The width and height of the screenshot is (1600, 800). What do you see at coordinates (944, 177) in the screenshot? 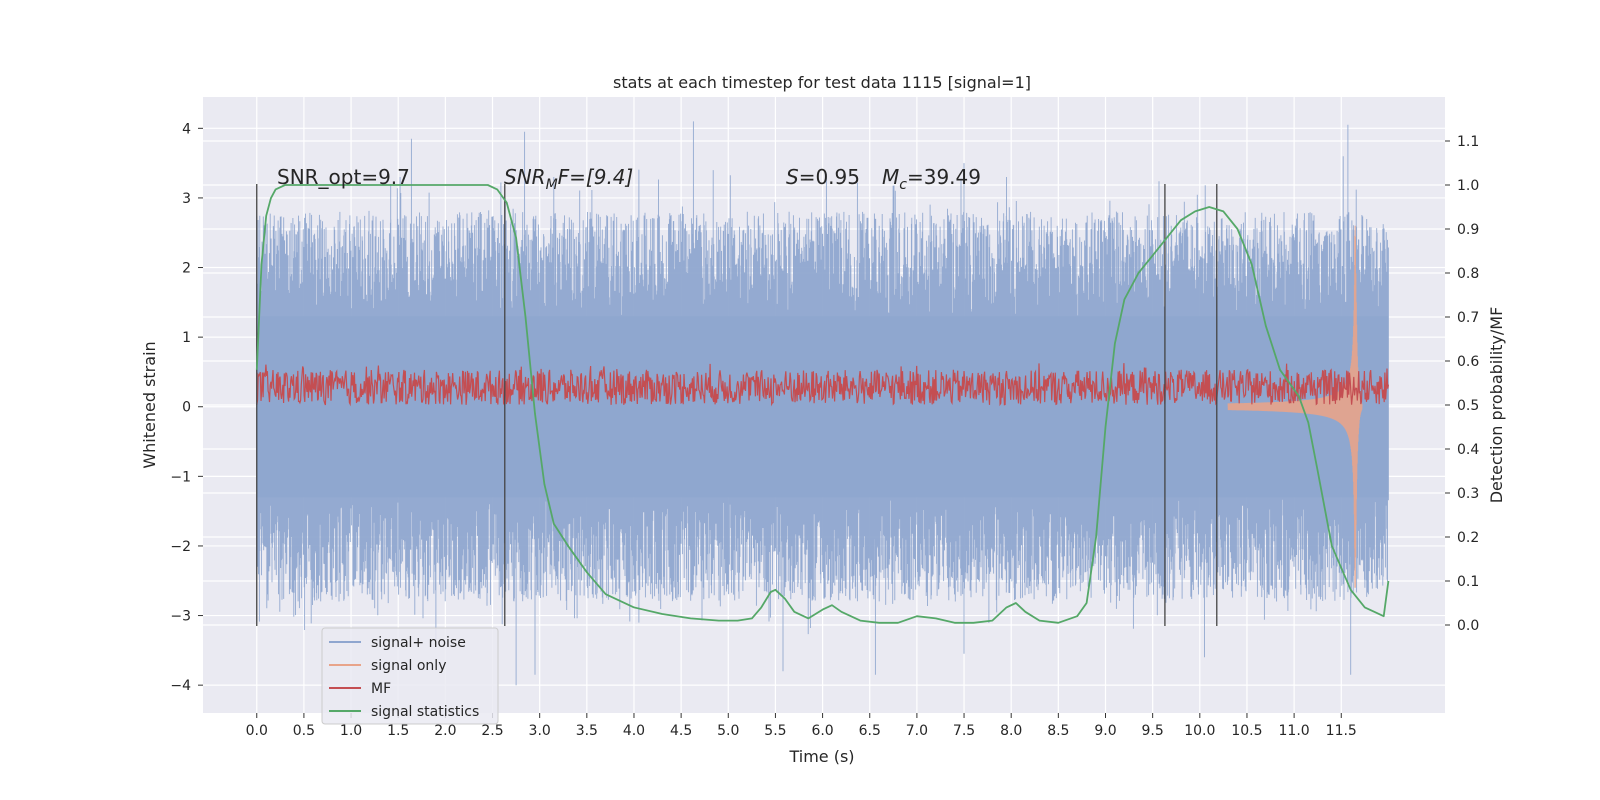
I see `annotation-mc-value: =39.49` at bounding box center [944, 177].